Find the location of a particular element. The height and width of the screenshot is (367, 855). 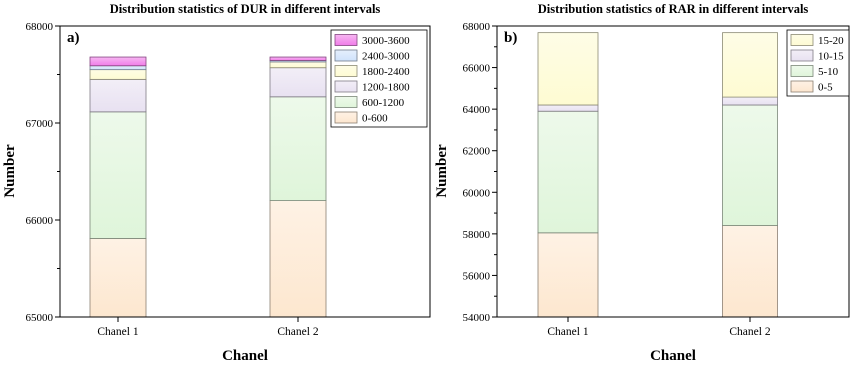

y-tick-label: 60000 is located at coordinates (477, 193).